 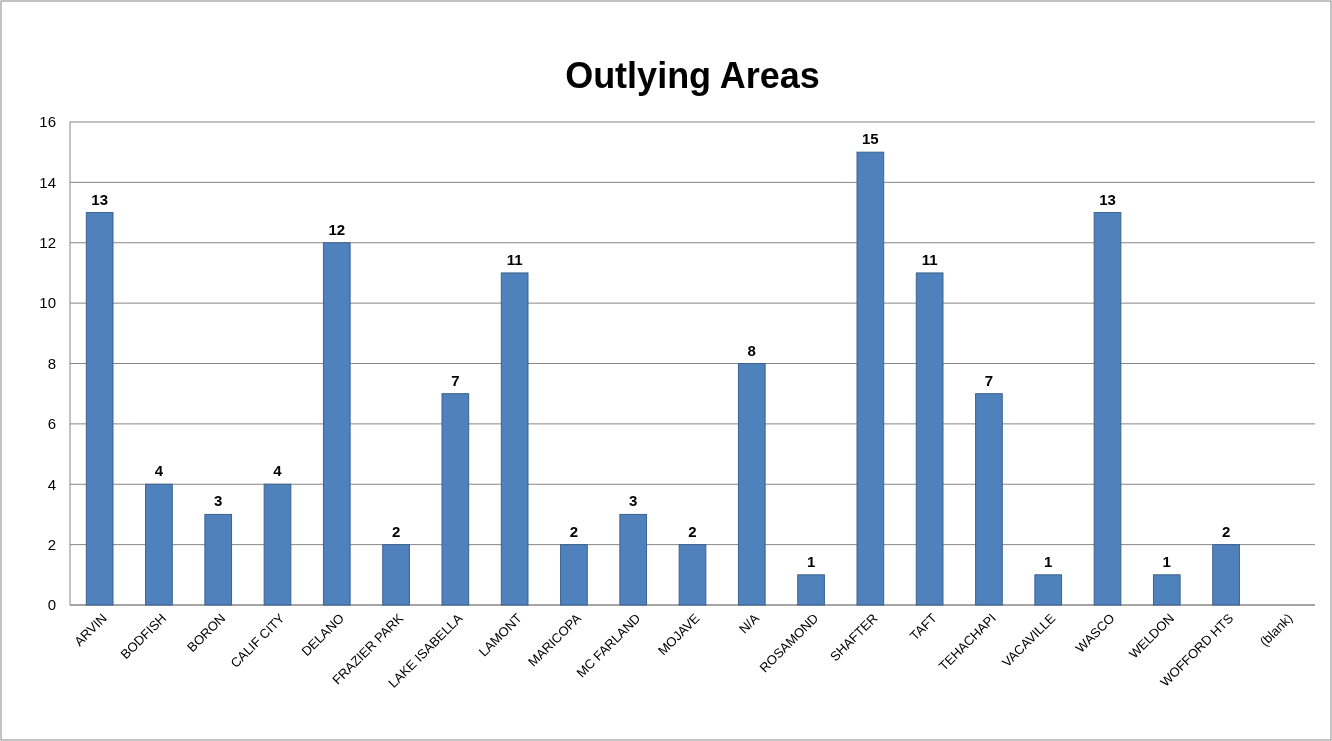 I want to click on y-tick-label: 16, so click(x=47, y=122).